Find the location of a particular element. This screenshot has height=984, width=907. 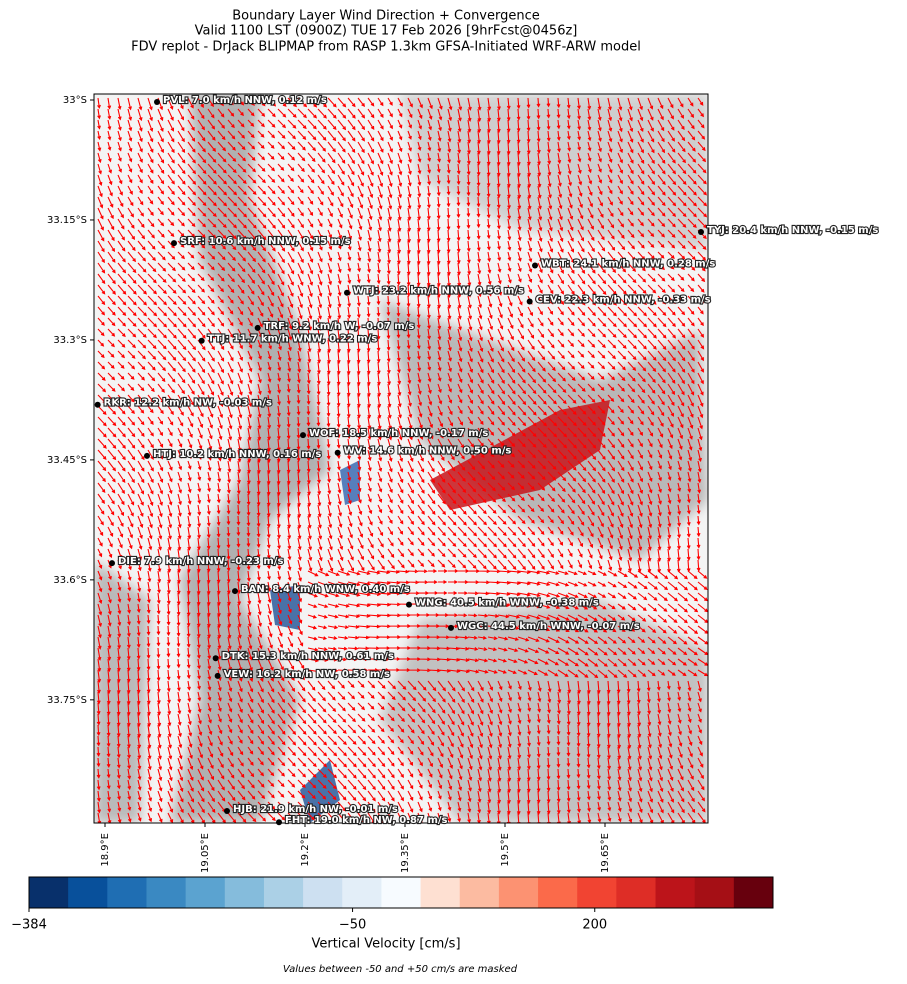

station-label: WNG: 40.5 km/h WNW, -0.38 m/s is located at coordinates (507, 603).